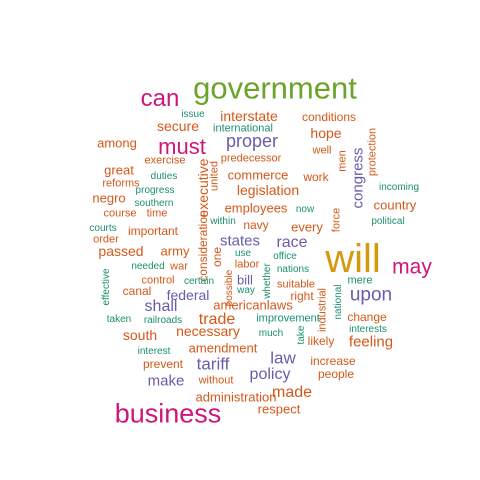 The height and width of the screenshot is (480, 480). What do you see at coordinates (154, 203) in the screenshot?
I see `word-southern: southern` at bounding box center [154, 203].